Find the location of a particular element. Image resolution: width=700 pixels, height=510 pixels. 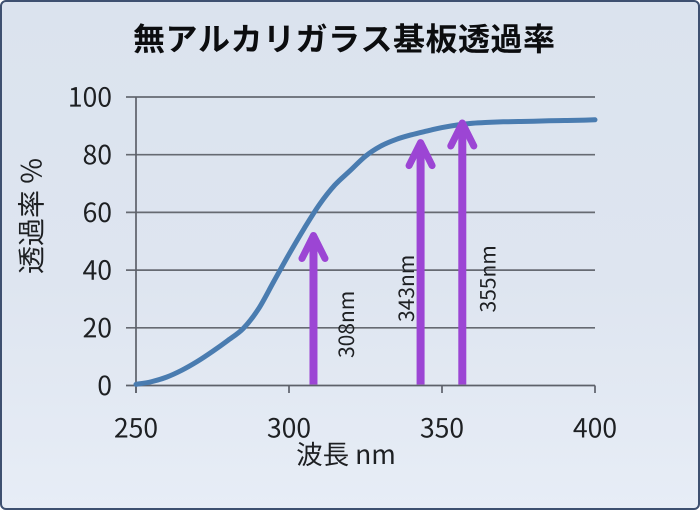

chart-title is located at coordinates (343, 38).